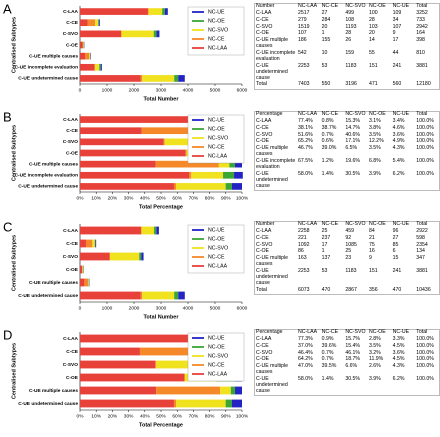 The width and height of the screenshot is (440, 437). What do you see at coordinates (272, 384) in the screenshot?
I see `table-cell: C-UE undetermined cause` at bounding box center [272, 384].